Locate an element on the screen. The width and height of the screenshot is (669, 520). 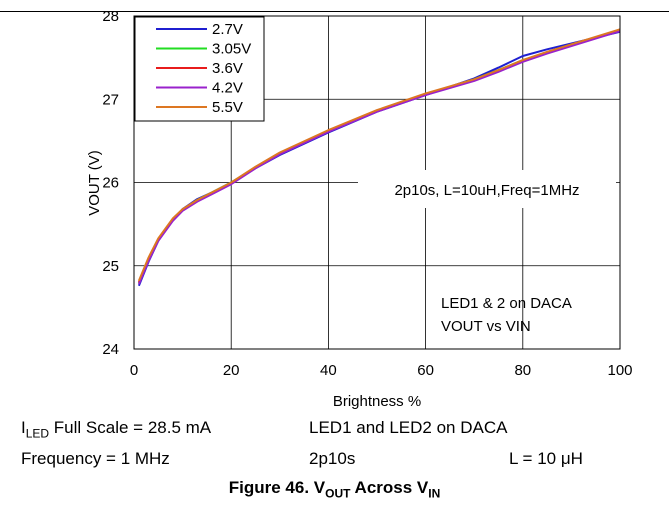
figure-title-prefix: Figure 46. V is located at coordinates (277, 487).